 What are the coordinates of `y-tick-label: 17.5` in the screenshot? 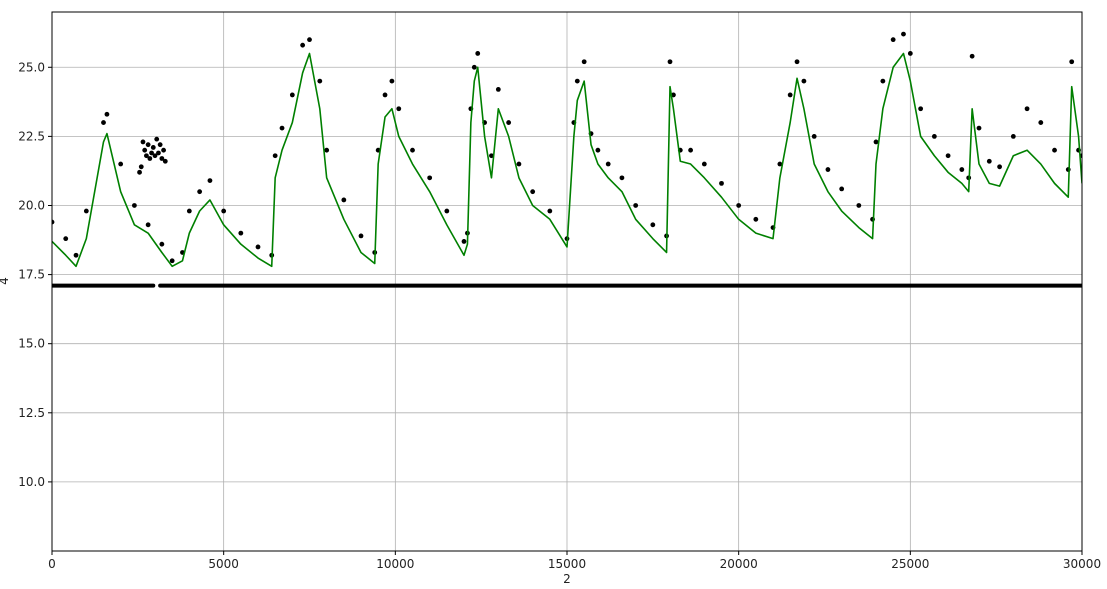 It's located at (31, 275).